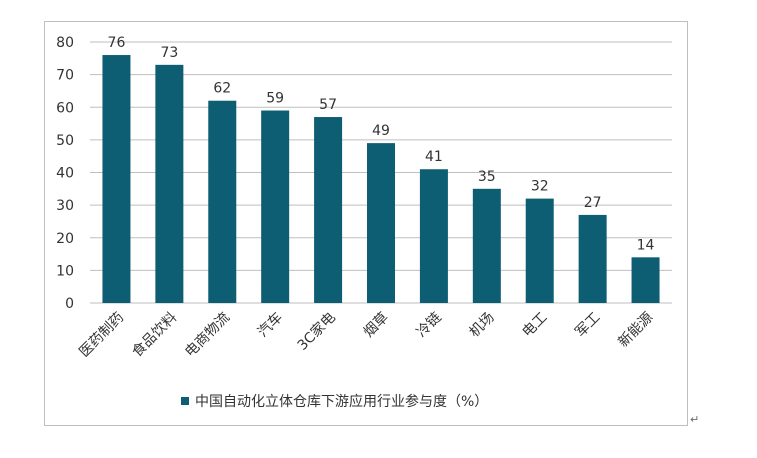 This screenshot has height=458, width=757. I want to click on y-tick-label: 80, so click(65, 43).